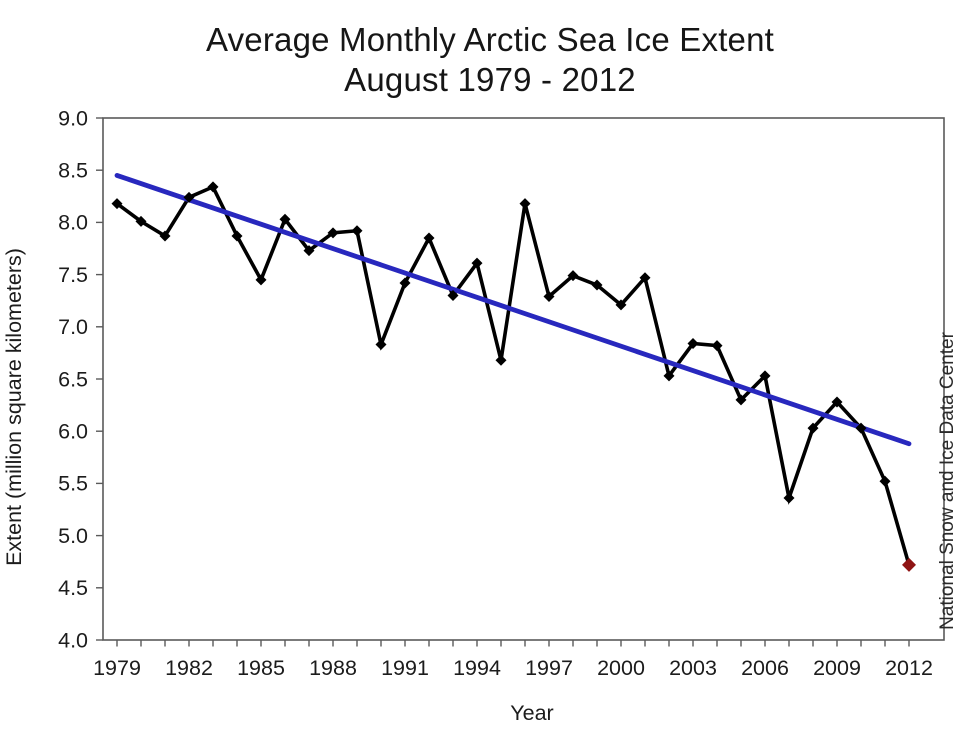  I want to click on y-tick-label: 4.5, so click(73, 588).